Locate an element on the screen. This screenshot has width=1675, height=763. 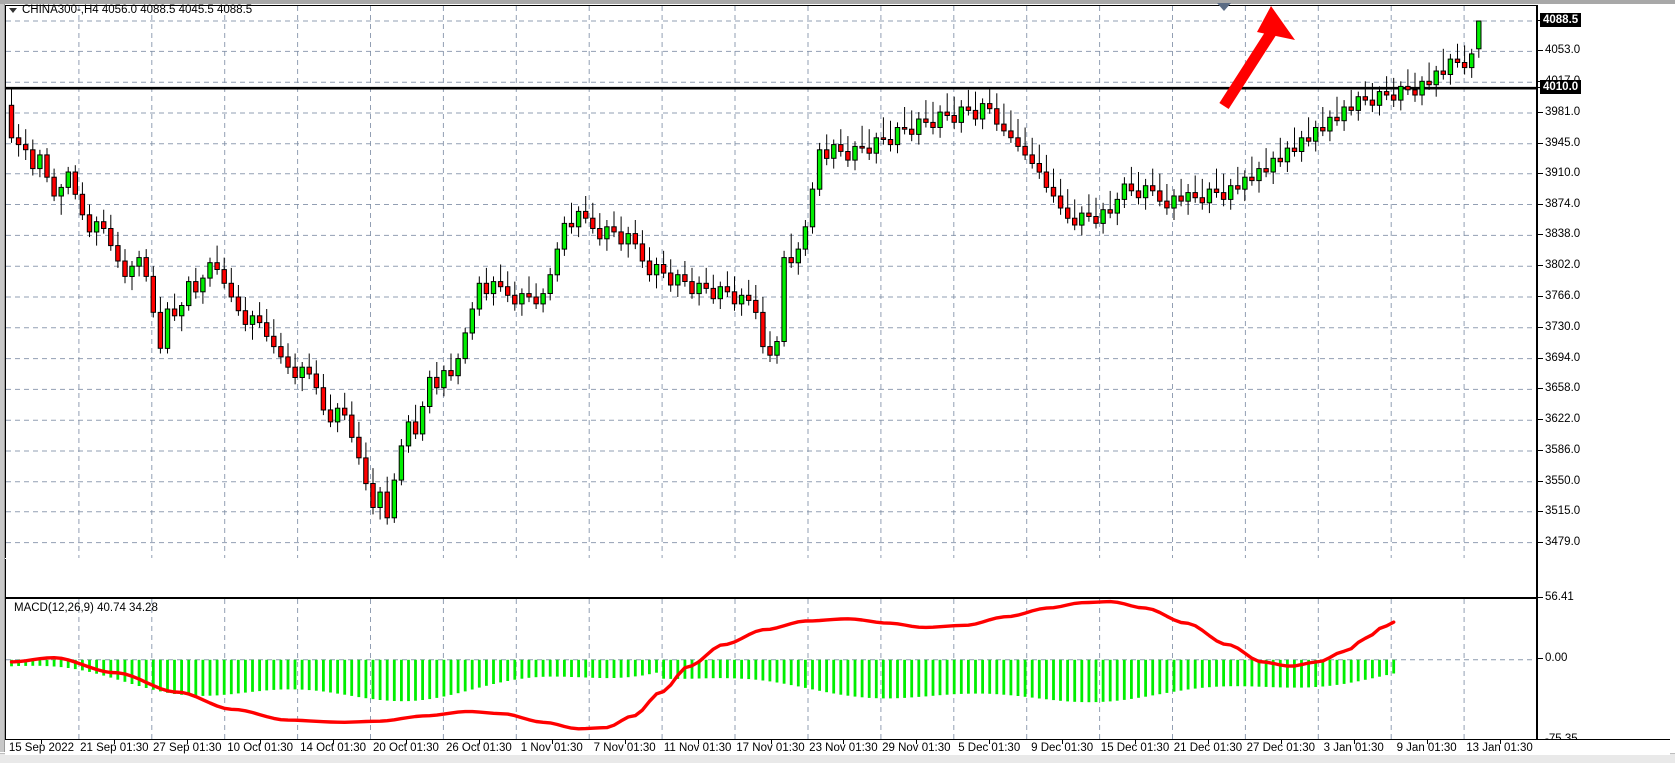
up-right-arrow-annotation is located at coordinates (1257, 57).